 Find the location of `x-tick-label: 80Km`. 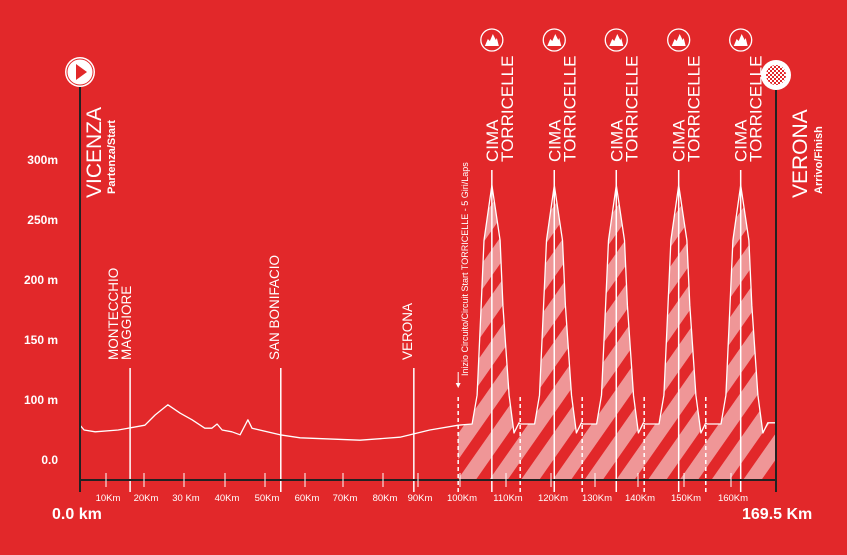

x-tick-label: 80Km is located at coordinates (385, 498).